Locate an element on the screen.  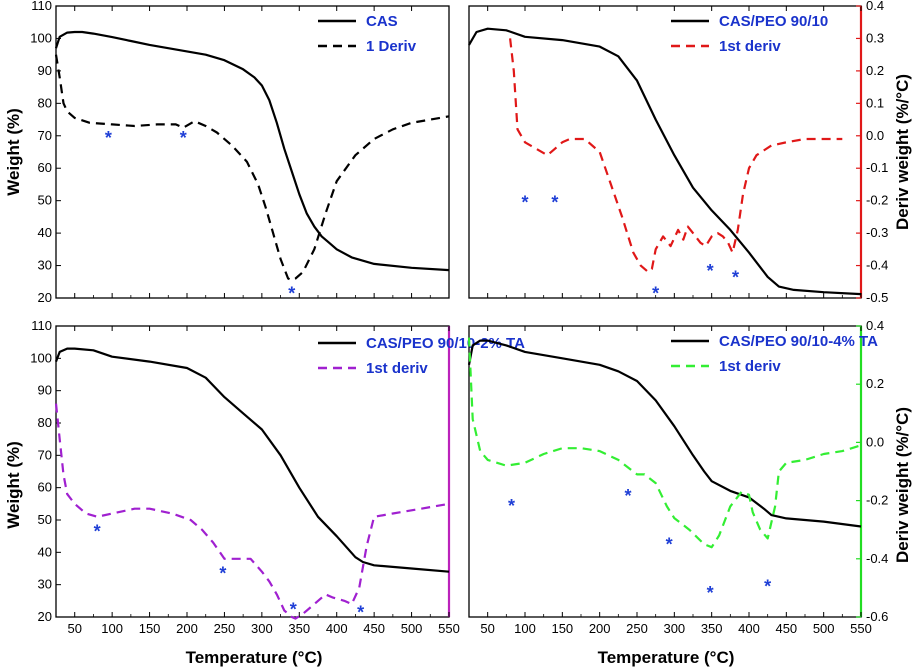
series-line-weight is located at coordinates (252, 460).